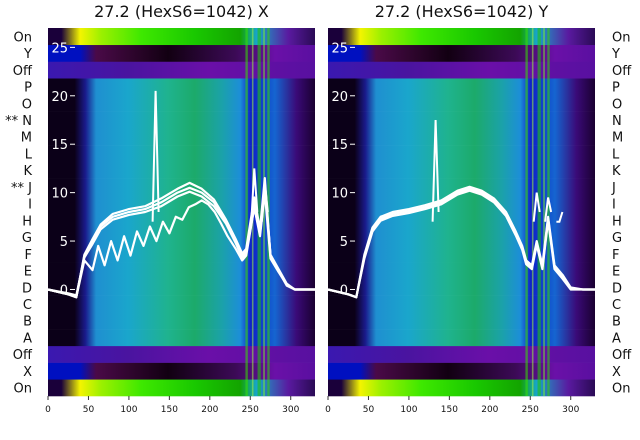 The width and height of the screenshot is (640, 440). What do you see at coordinates (28, 255) in the screenshot?
I see `row-label-left: F` at bounding box center [28, 255].